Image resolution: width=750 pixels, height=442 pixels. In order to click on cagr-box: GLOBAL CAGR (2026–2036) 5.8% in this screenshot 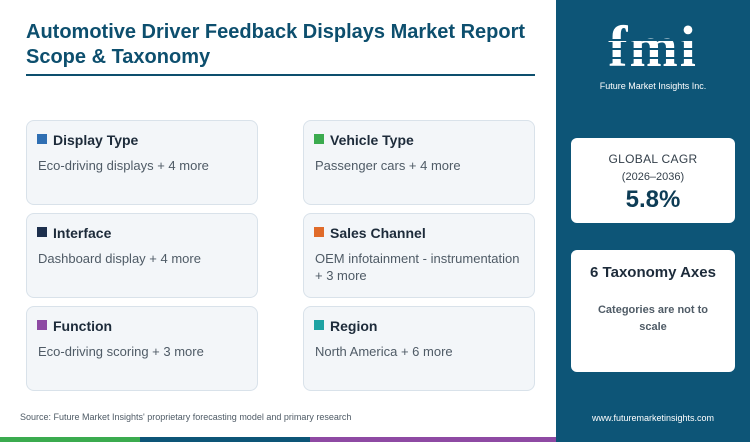, I will do `click(653, 180)`.